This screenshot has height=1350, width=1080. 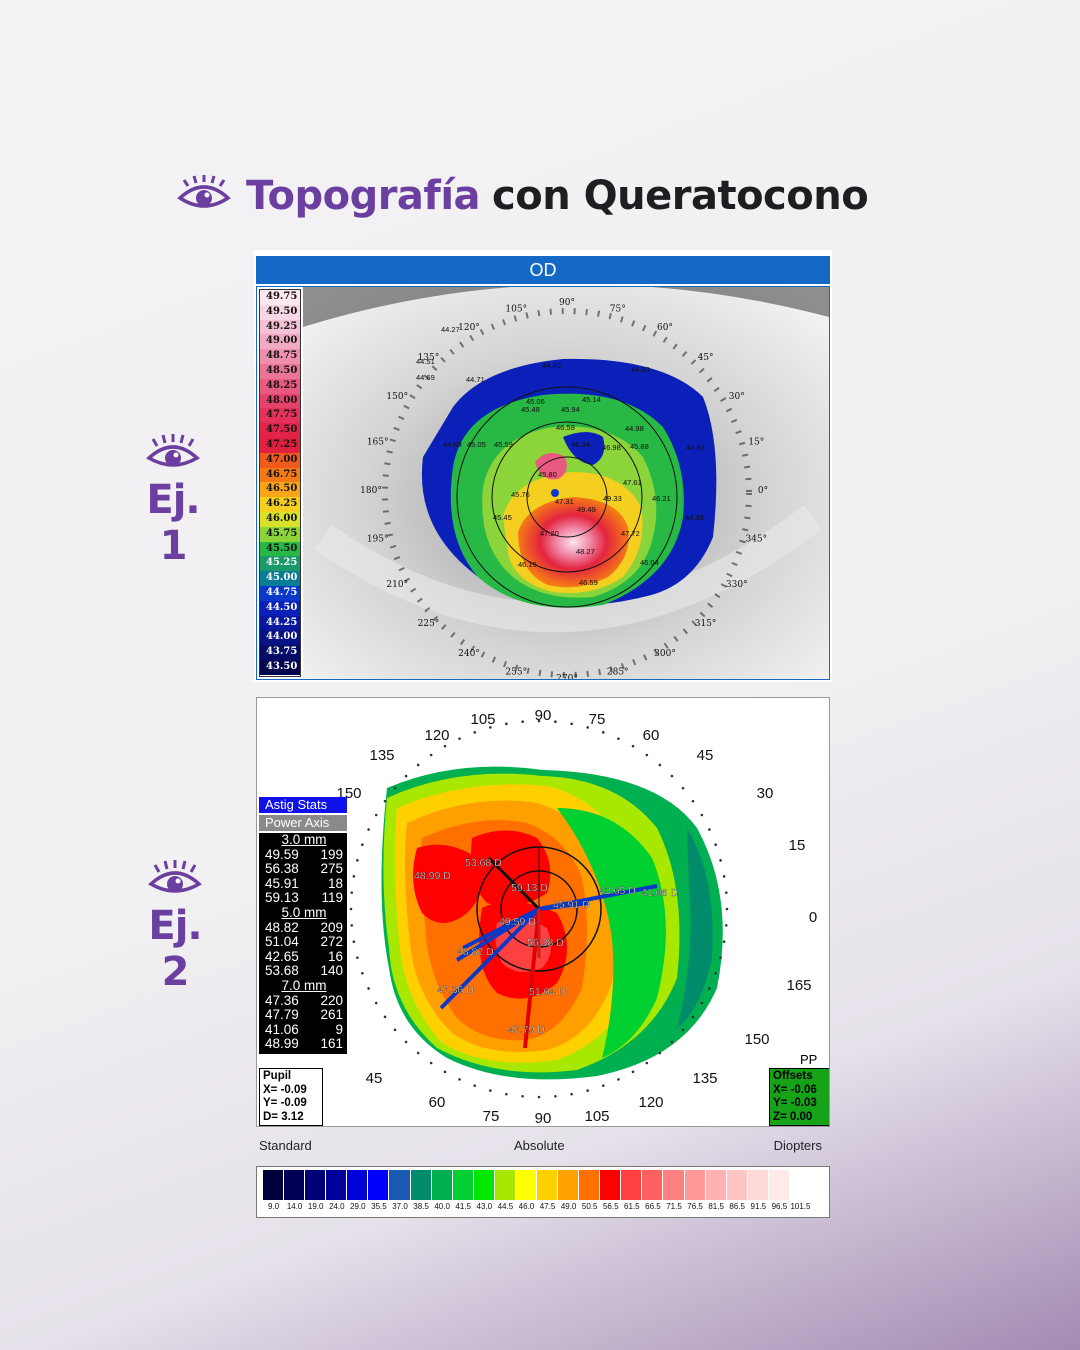 What do you see at coordinates (397, 397) in the screenshot?
I see `axis-label: 150°` at bounding box center [397, 397].